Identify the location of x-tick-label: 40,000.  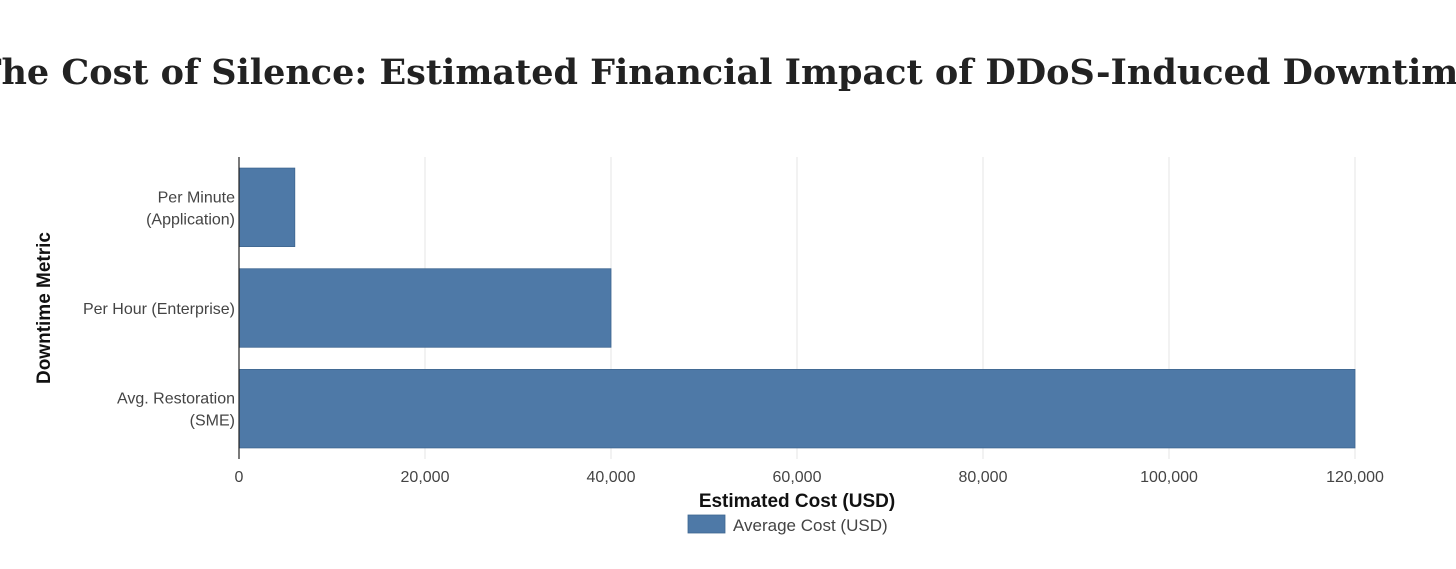
(611, 477).